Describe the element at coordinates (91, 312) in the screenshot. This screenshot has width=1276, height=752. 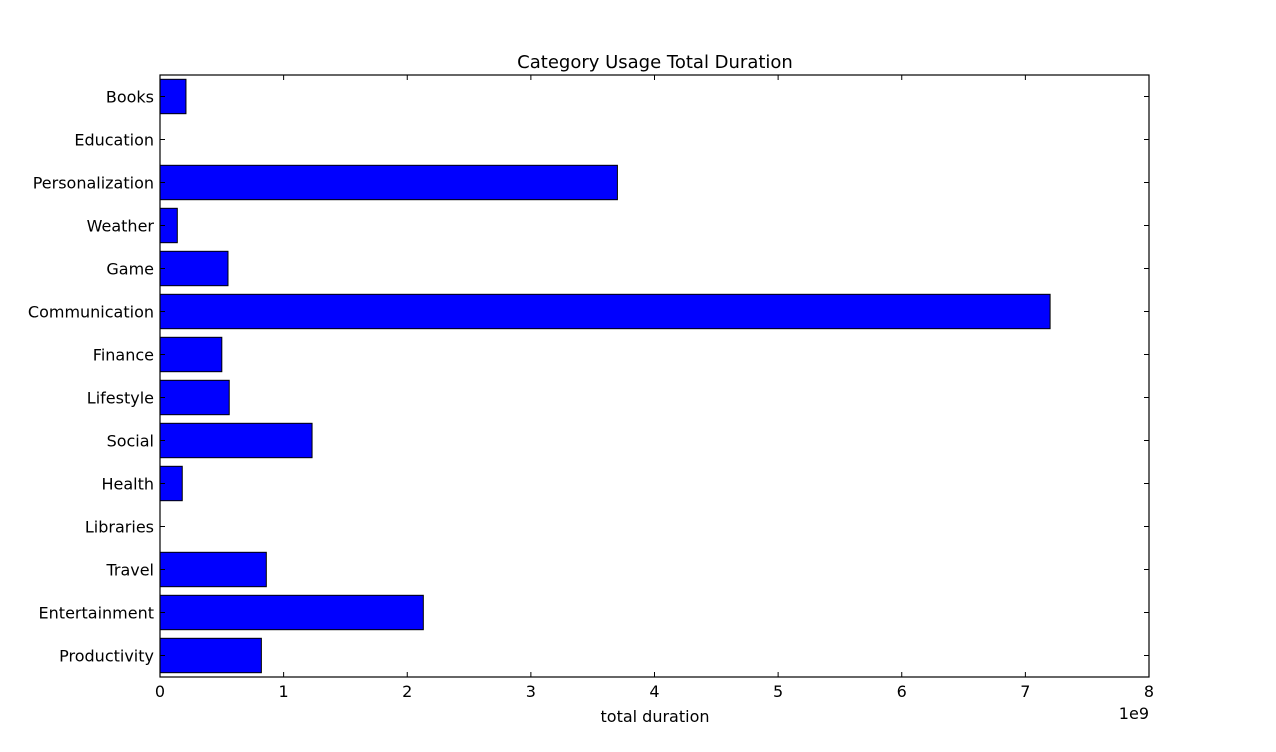
I see `y-tick-label: Communication` at that location.